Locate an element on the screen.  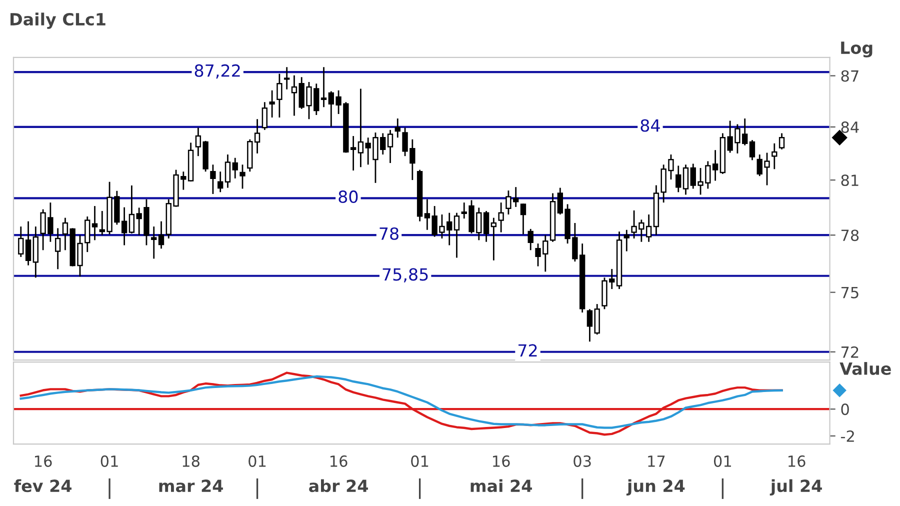
text: mar 24 is located at coordinates (191, 486).